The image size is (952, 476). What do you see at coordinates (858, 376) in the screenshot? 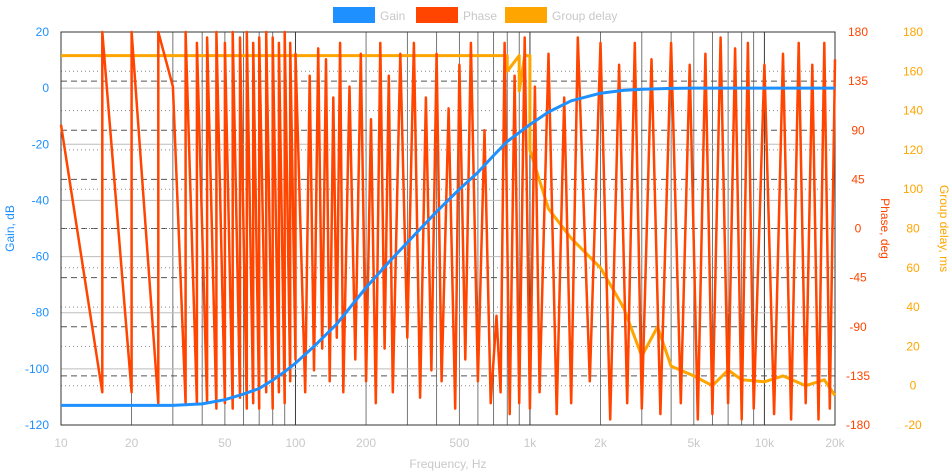
I see `y-phase-tick-label: -135` at bounding box center [858, 376].